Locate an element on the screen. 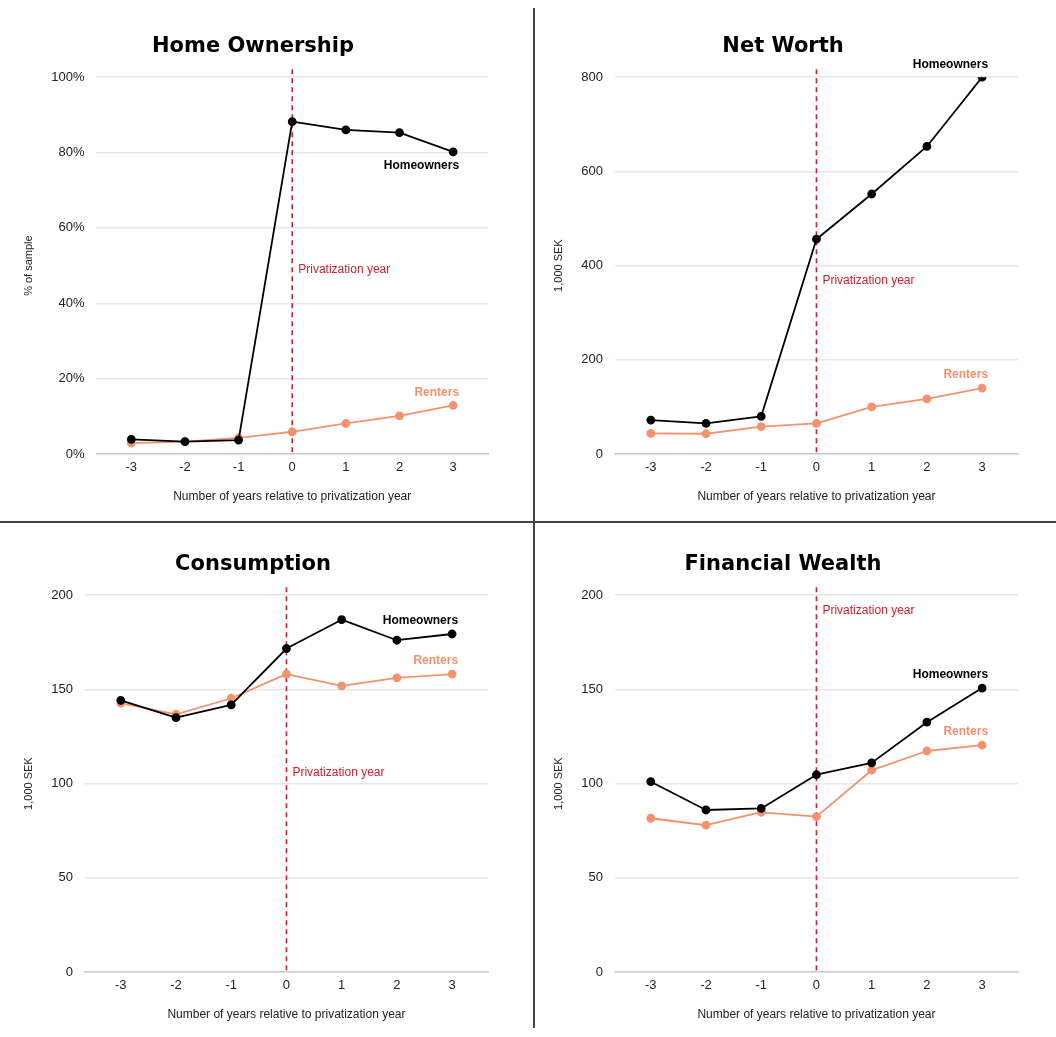  y-tick-label: 800 is located at coordinates (592, 76).